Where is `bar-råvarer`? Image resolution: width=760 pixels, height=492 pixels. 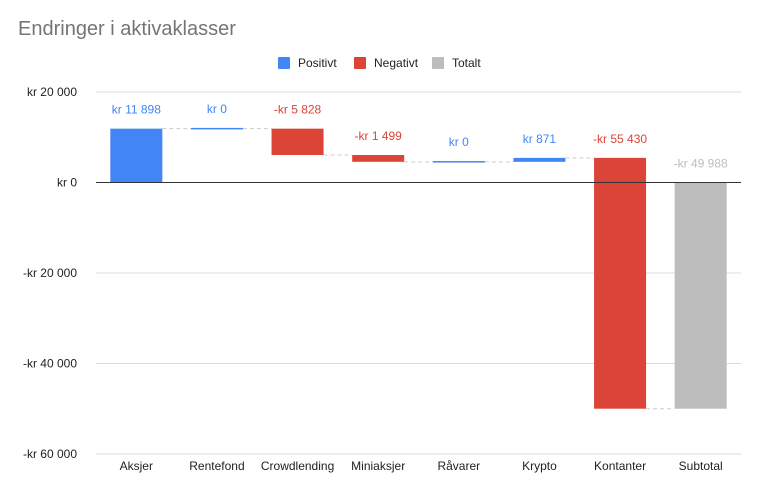
bar-råvarer is located at coordinates (458, 162).